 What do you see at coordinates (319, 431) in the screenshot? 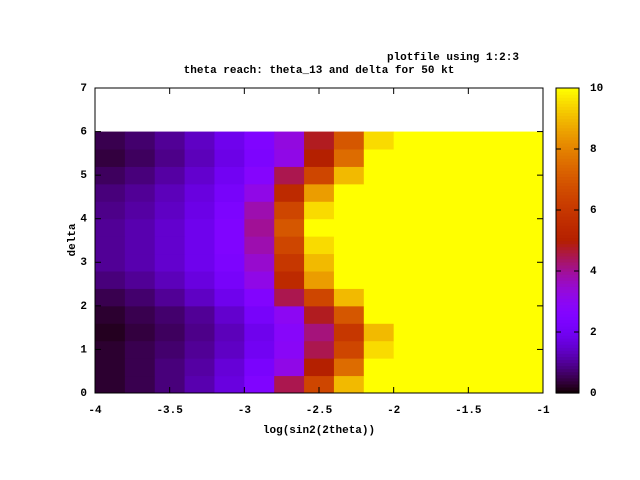
I see `x-axis-label: log(sin2(2theta))` at bounding box center [319, 431].